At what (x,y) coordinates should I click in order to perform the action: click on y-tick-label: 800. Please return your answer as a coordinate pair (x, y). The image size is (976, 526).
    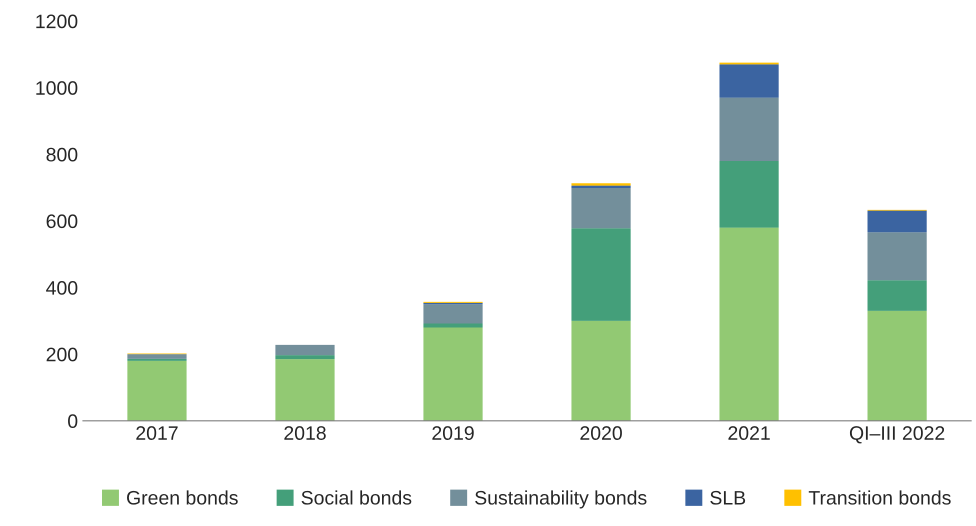
    Looking at the image, I should click on (62, 155).